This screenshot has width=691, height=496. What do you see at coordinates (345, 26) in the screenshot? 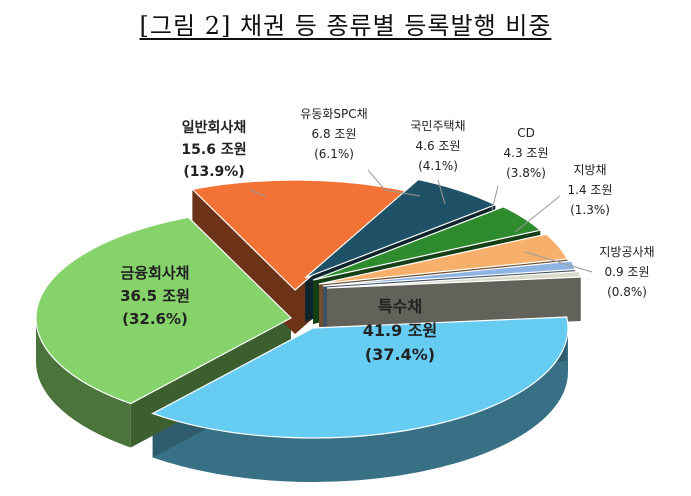
I see `chart-title: [그림 2] 채권 등 종류별 등록발행 비중` at bounding box center [345, 26].